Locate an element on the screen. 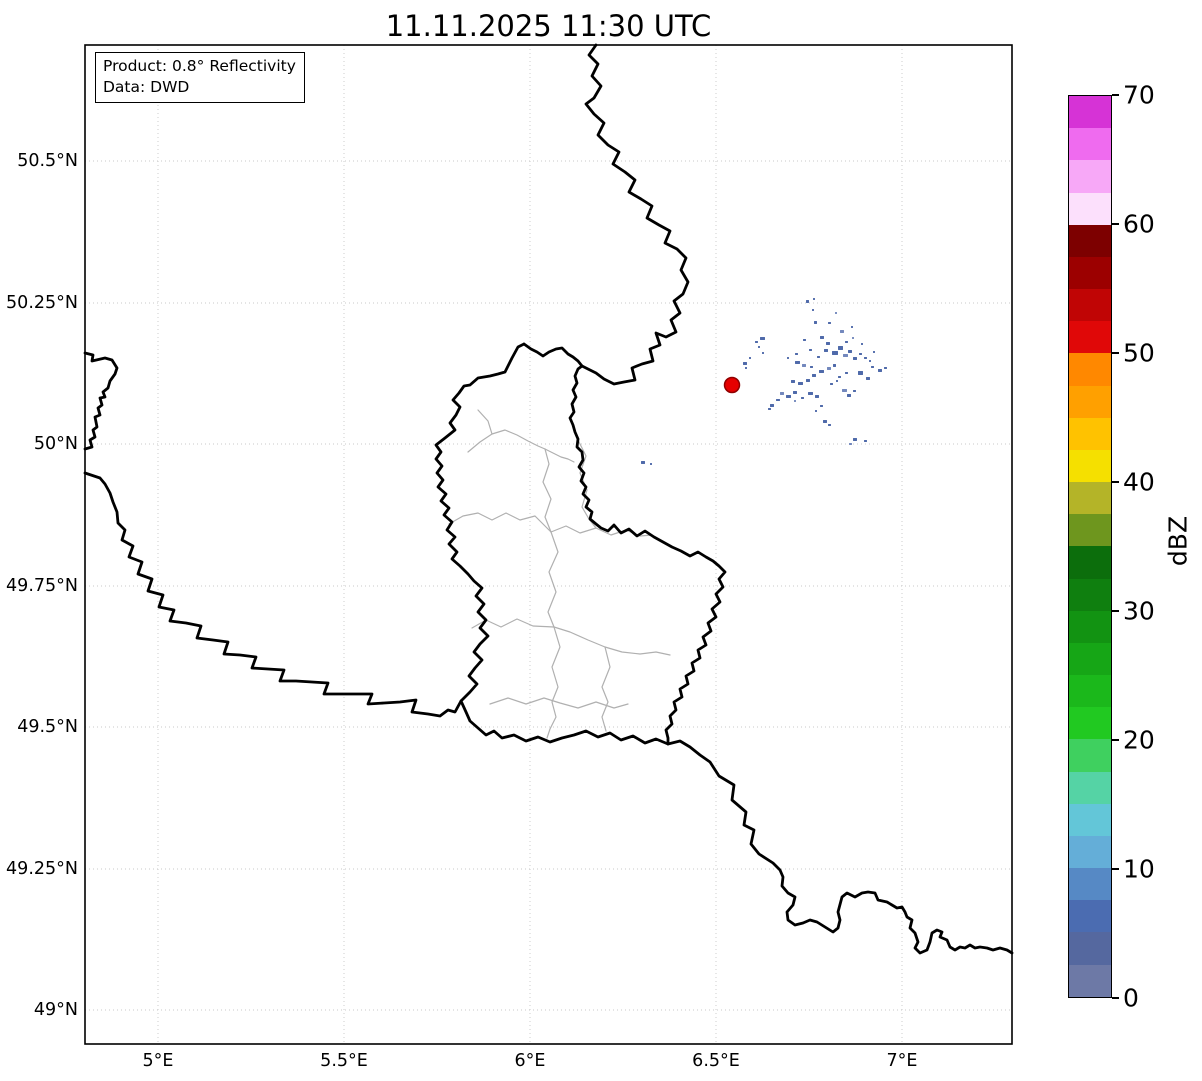  colorbar-tick-label: 10 is located at coordinates (1139, 869).